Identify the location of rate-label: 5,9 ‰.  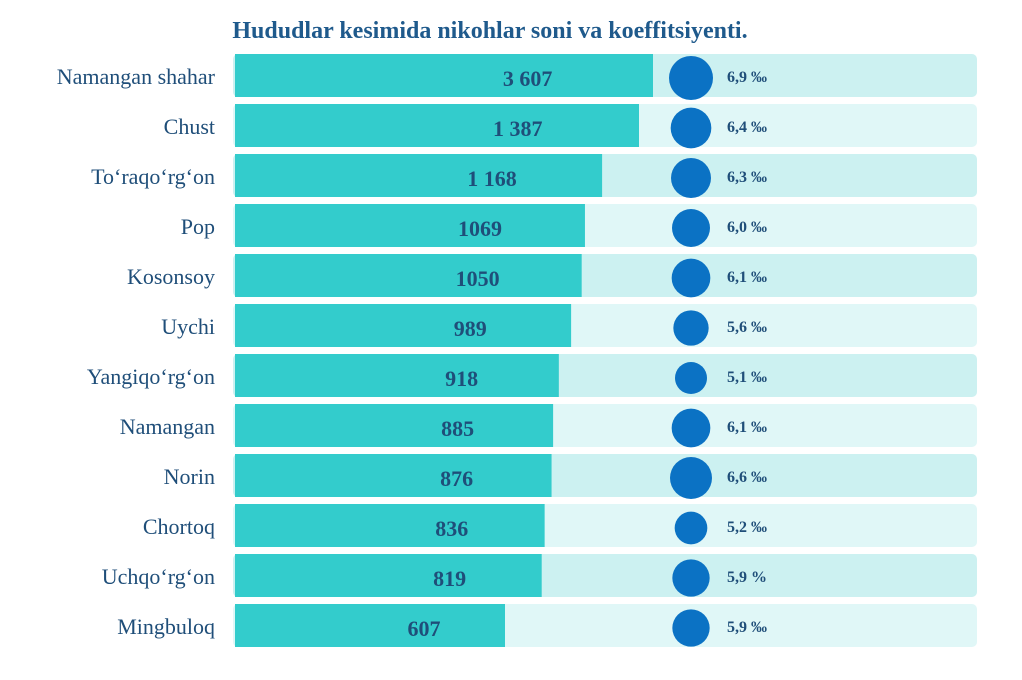
(747, 627).